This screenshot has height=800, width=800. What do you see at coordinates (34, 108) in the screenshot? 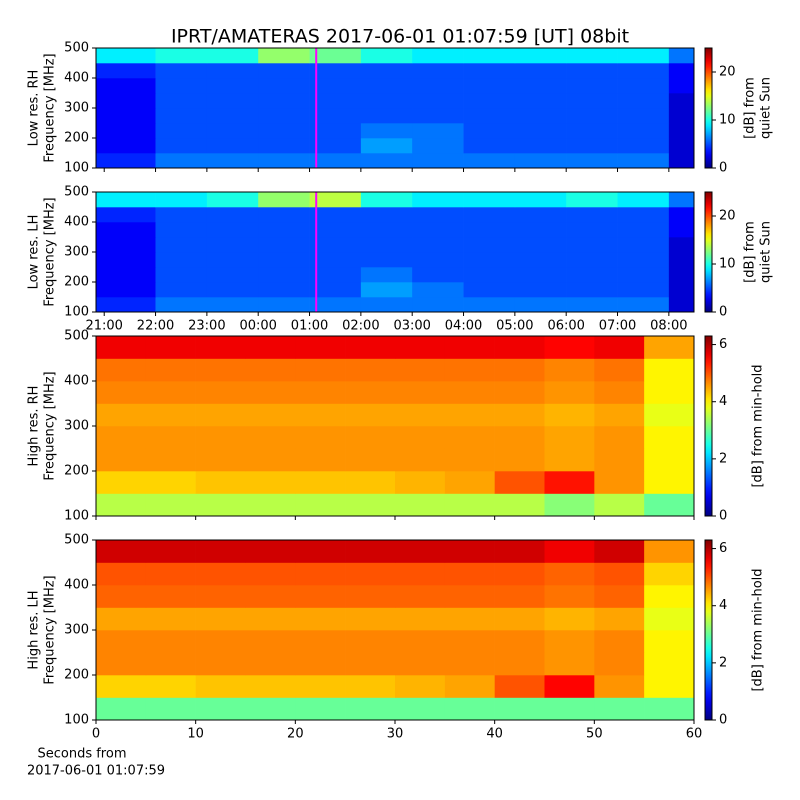
I see `y-axis-label: Low res. RH` at bounding box center [34, 108].